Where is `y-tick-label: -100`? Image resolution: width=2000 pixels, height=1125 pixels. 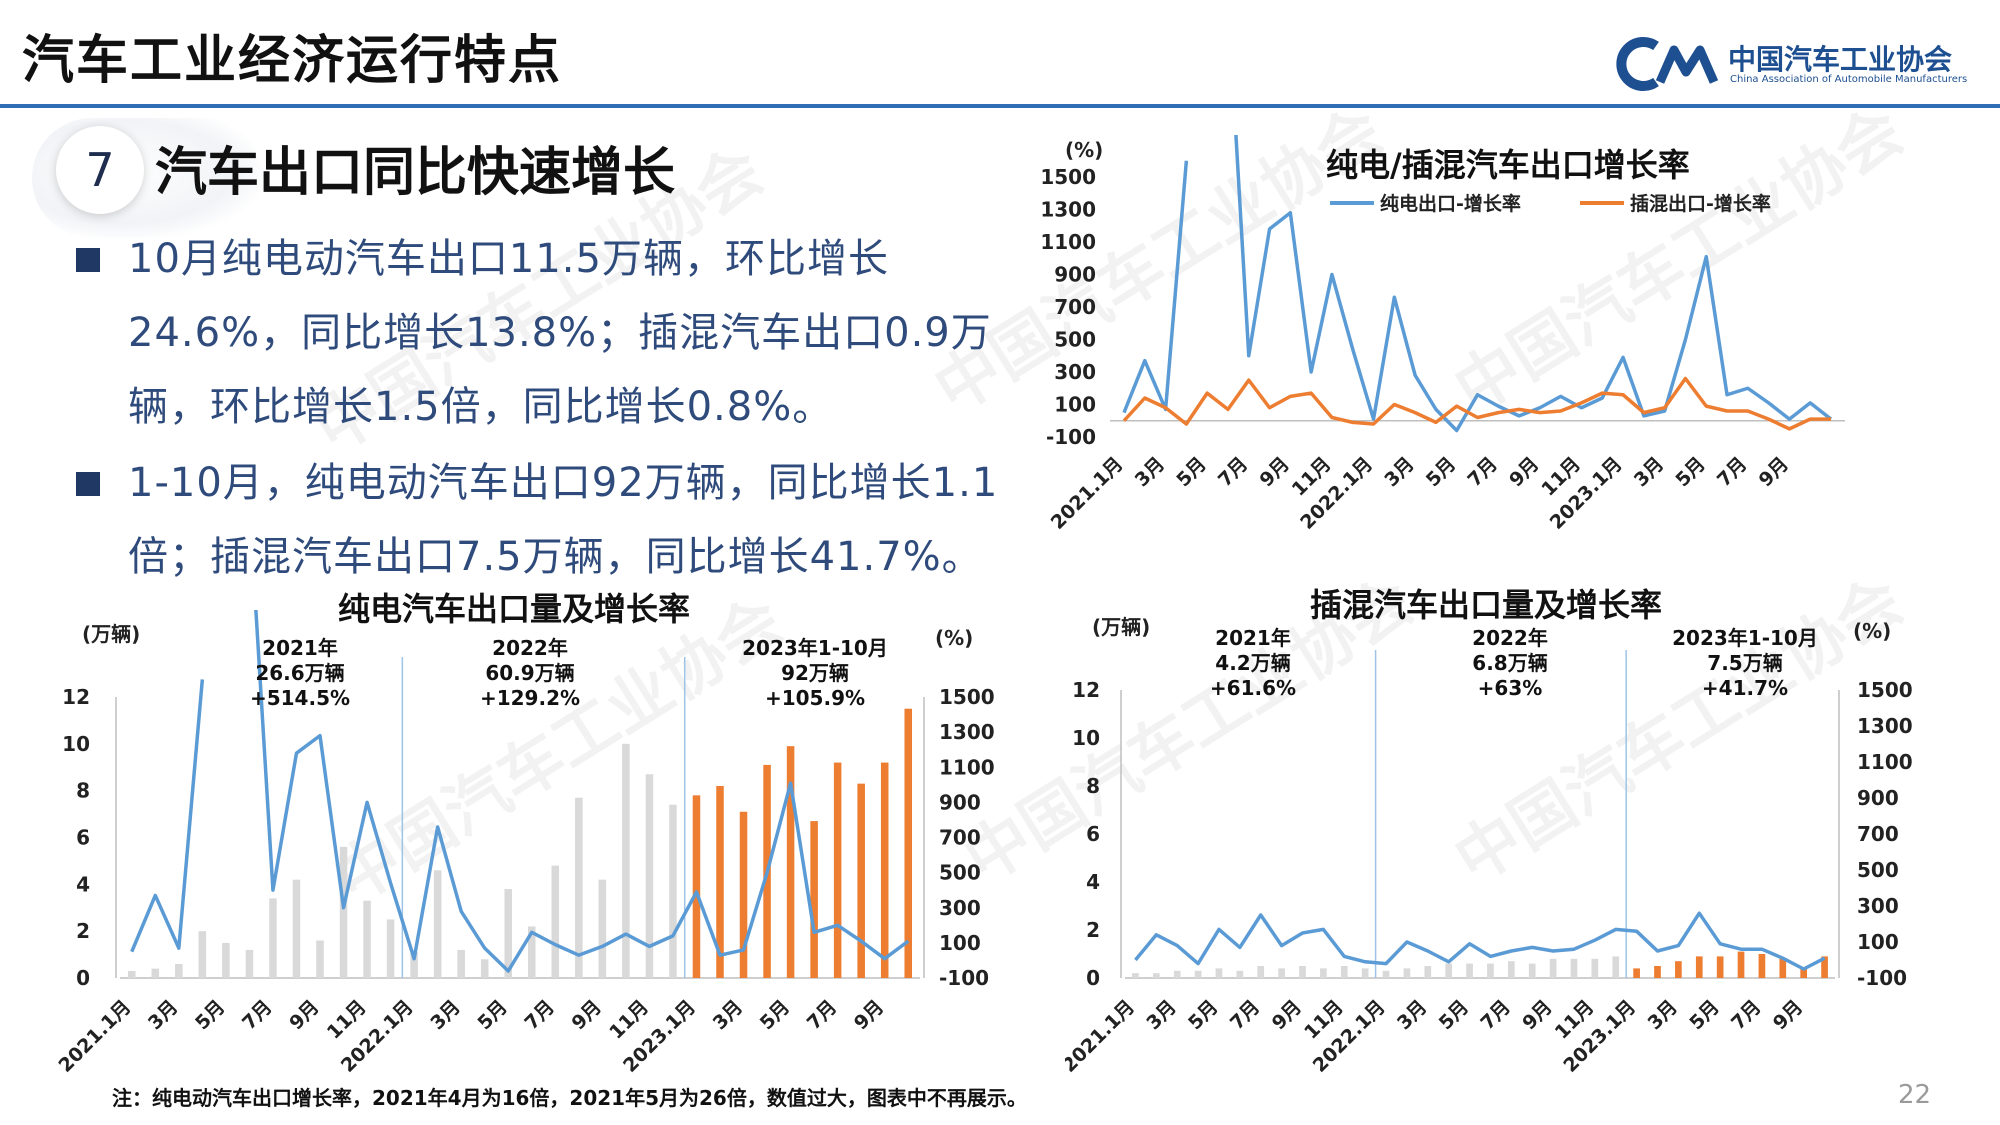
y-tick-label: -100 is located at coordinates (1071, 437).